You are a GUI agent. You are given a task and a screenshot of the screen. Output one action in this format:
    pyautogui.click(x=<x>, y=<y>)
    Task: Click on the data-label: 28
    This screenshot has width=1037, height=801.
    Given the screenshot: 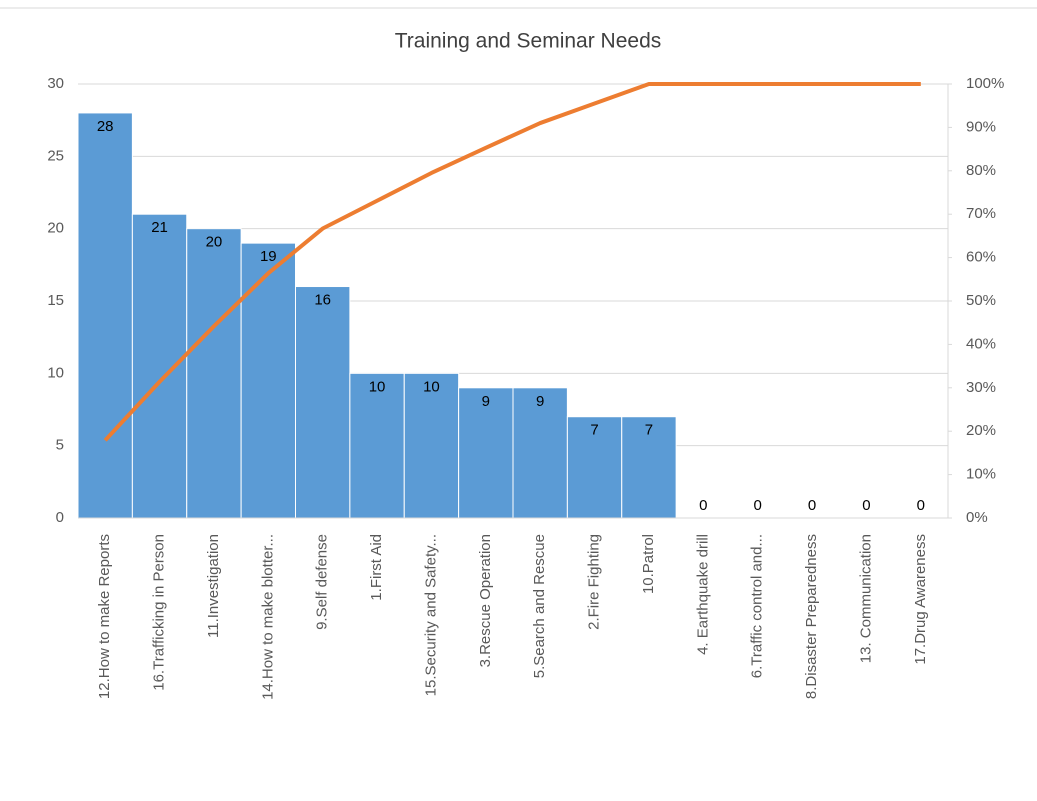 What is the action you would take?
    pyautogui.click(x=105, y=126)
    